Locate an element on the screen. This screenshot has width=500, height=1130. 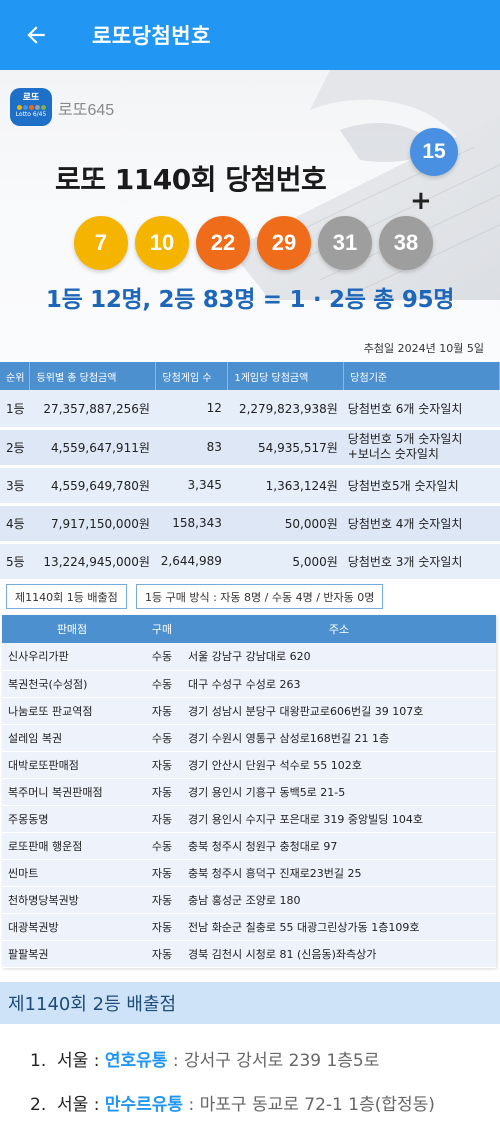
table-row: 복권천국(수성점) 수동 대구 수성구 수성로 263 is located at coordinates (249, 684).